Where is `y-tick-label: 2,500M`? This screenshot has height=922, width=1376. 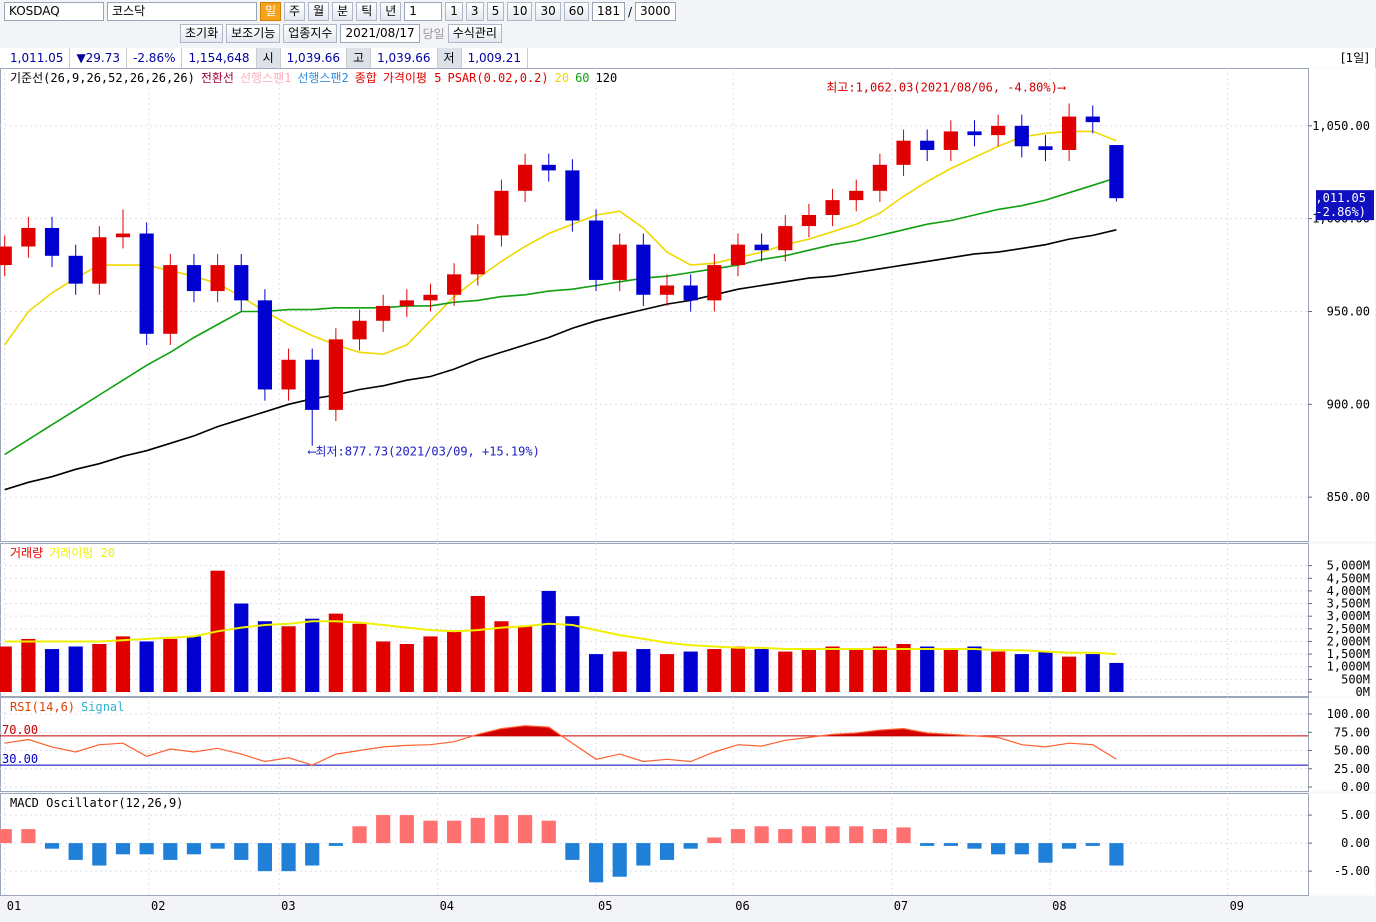
y-tick-label: 2,500M is located at coordinates (1348, 629).